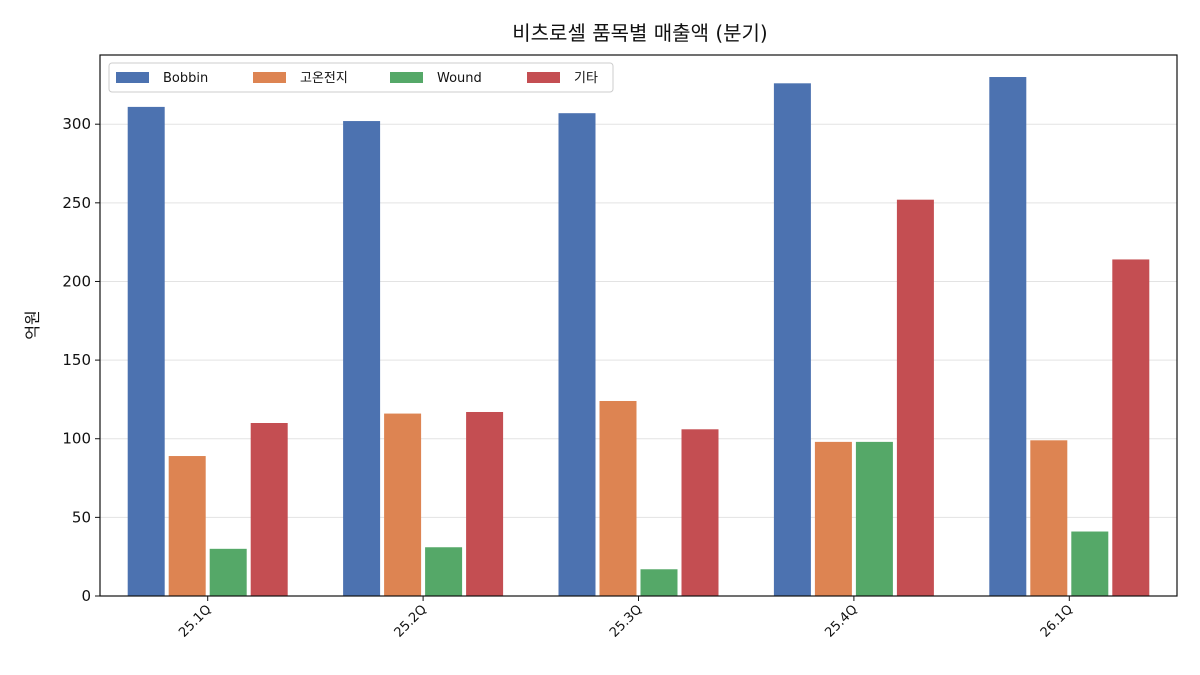  Describe the element at coordinates (76, 439) in the screenshot. I see `y-tick-label: 100` at that location.